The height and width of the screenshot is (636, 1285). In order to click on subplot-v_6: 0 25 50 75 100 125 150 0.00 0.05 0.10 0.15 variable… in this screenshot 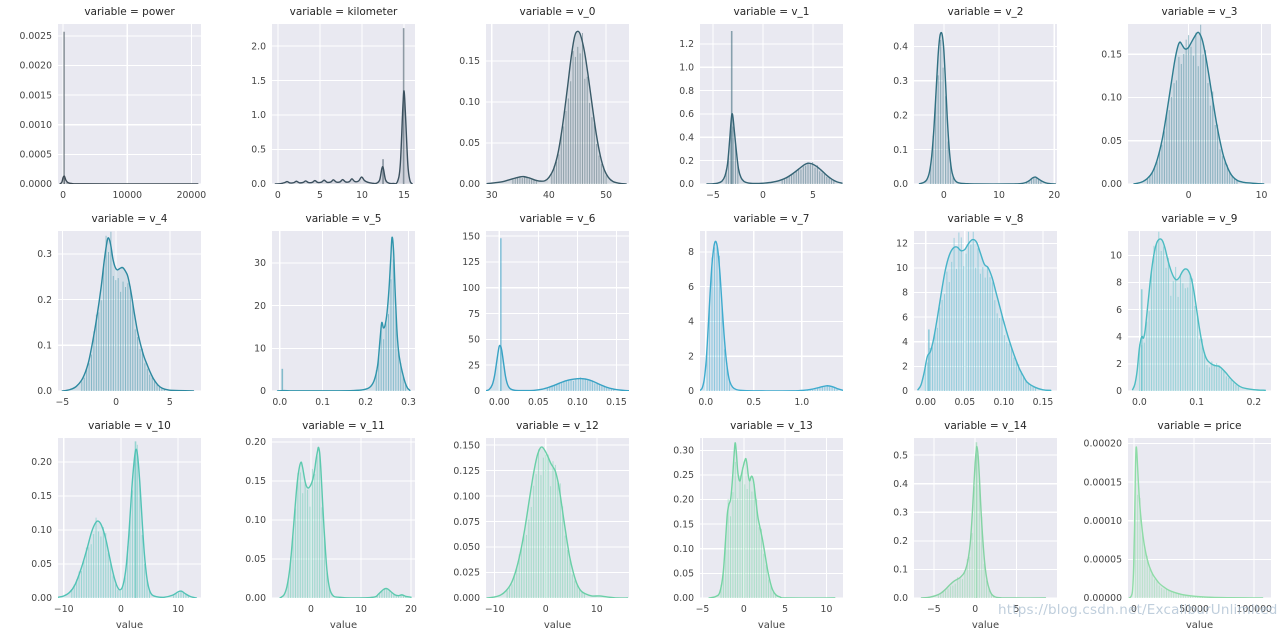, I will do `click(535, 310)`.